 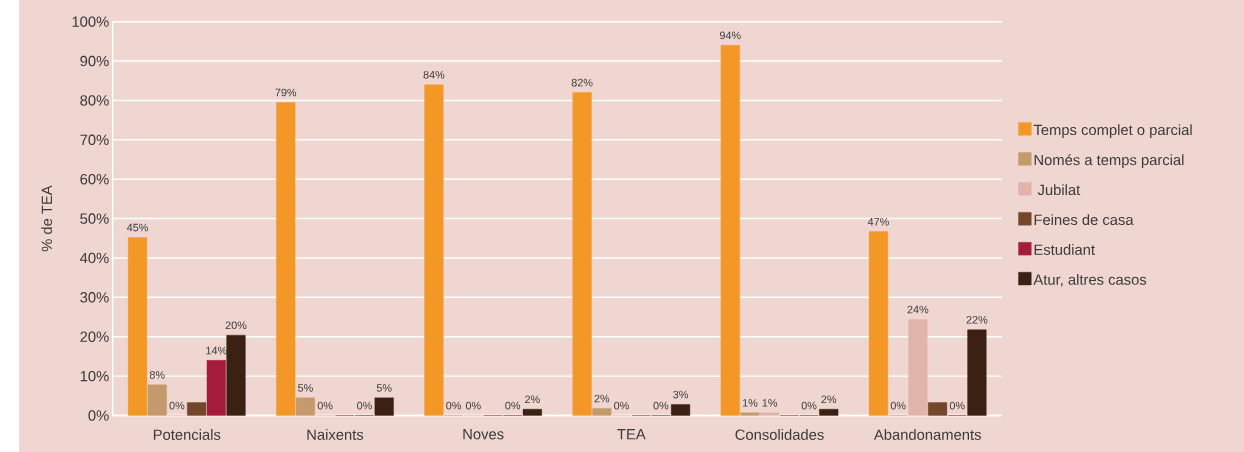 I want to click on legend-label: Feines de casa, so click(x=1084, y=220).